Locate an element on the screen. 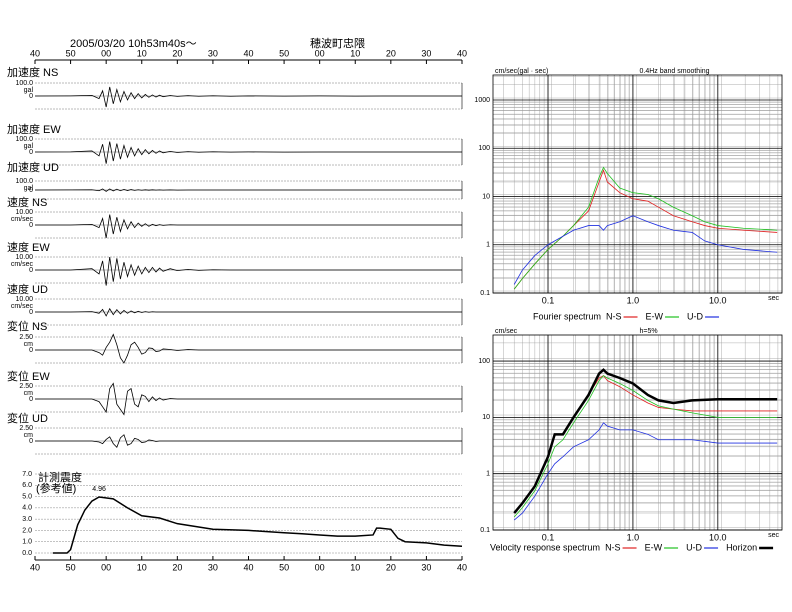 The image size is (792, 612). legend-title: Fourier spectrum is located at coordinates (567, 316).